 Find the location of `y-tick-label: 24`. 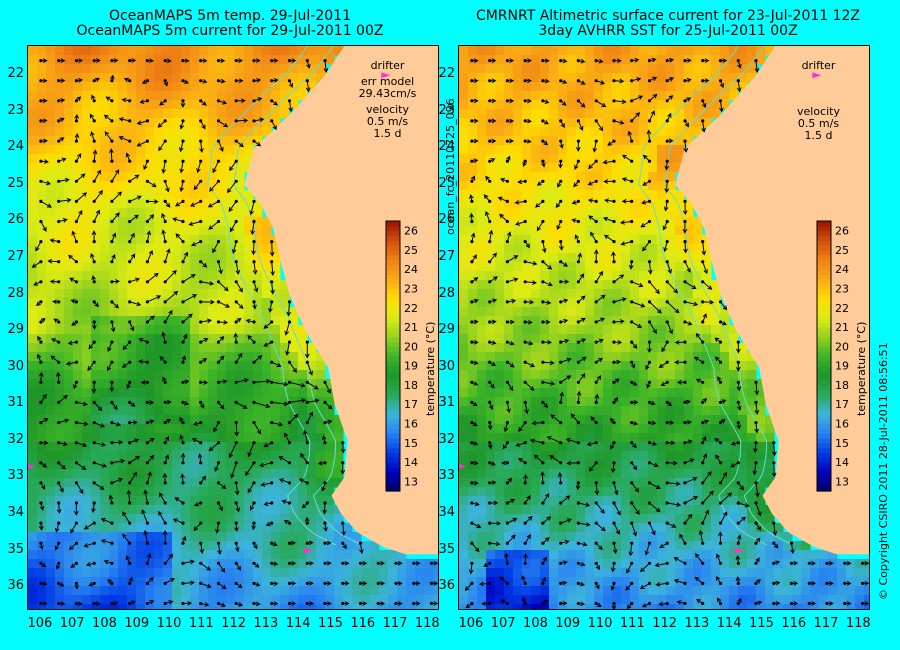

y-tick-label: 24 is located at coordinates (15, 147).